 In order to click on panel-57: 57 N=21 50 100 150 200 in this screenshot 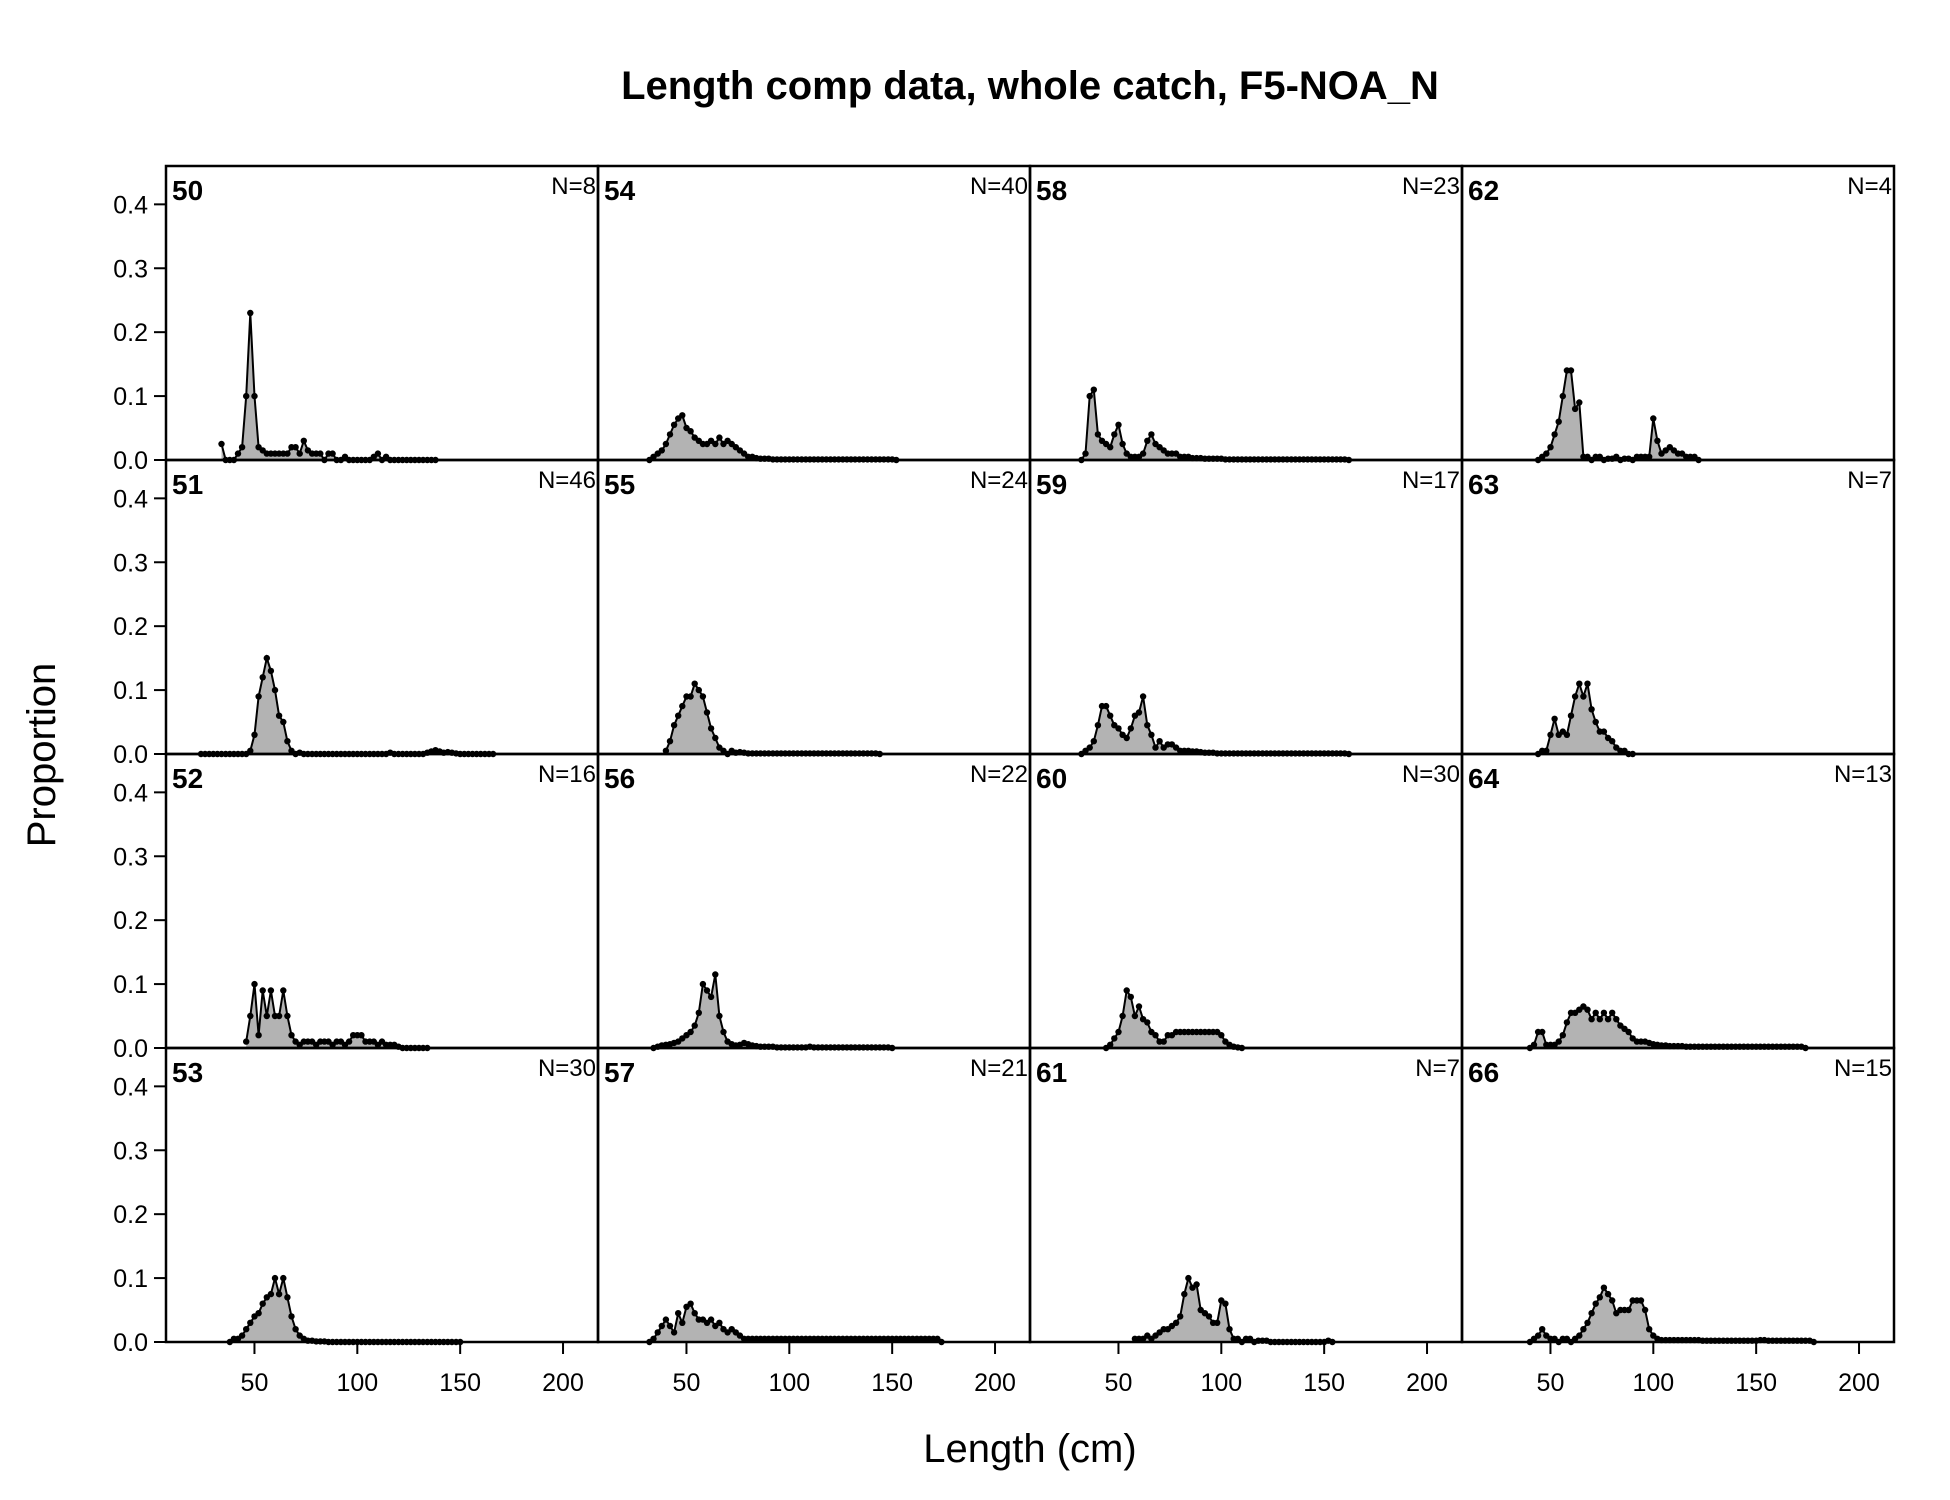, I will do `click(814, 1221)`.